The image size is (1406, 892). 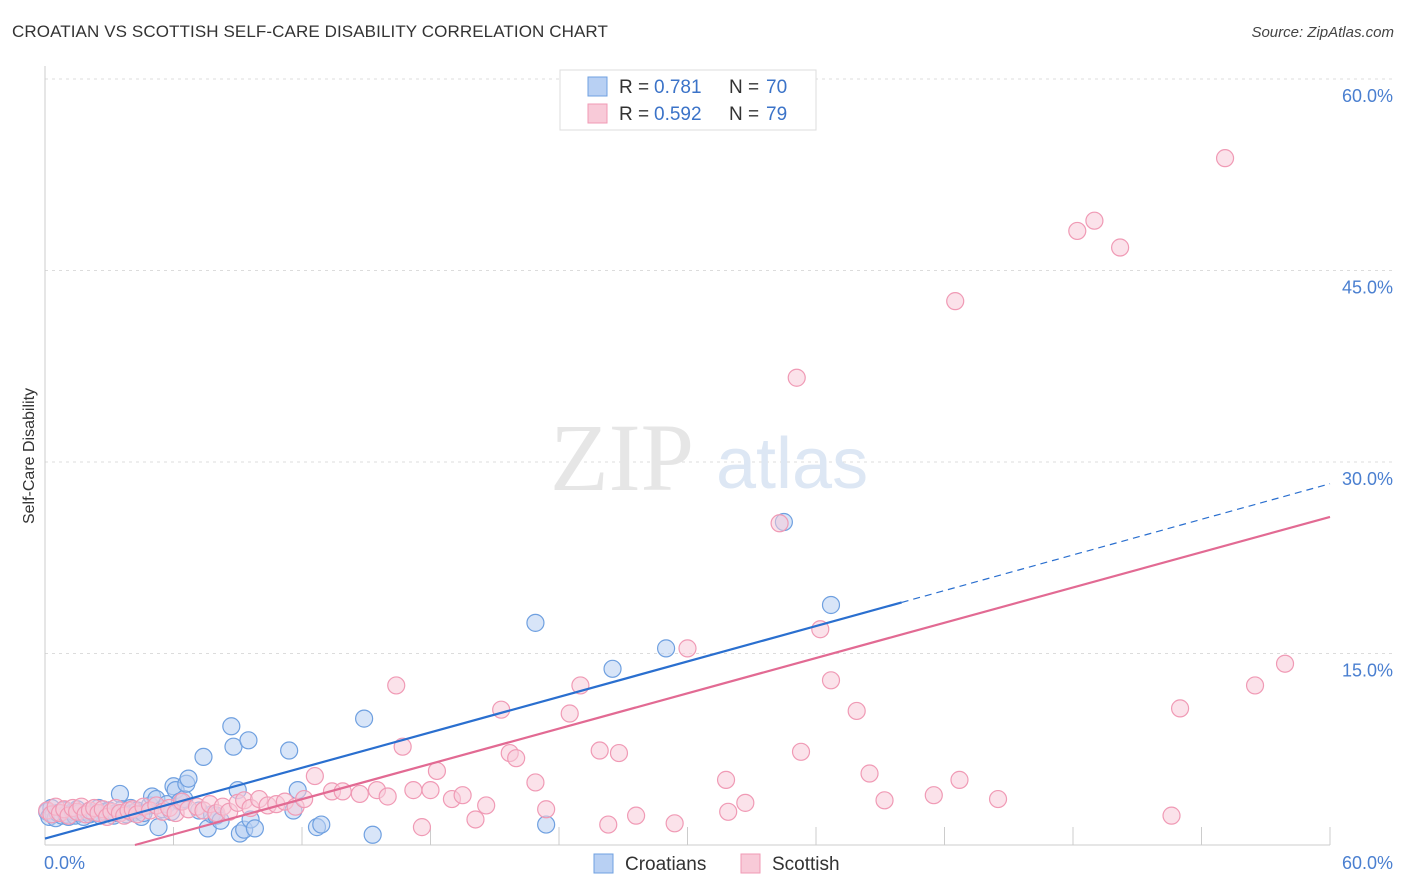 What do you see at coordinates (597, 86) in the screenshot?
I see `stats-swatch-croatians` at bounding box center [597, 86].